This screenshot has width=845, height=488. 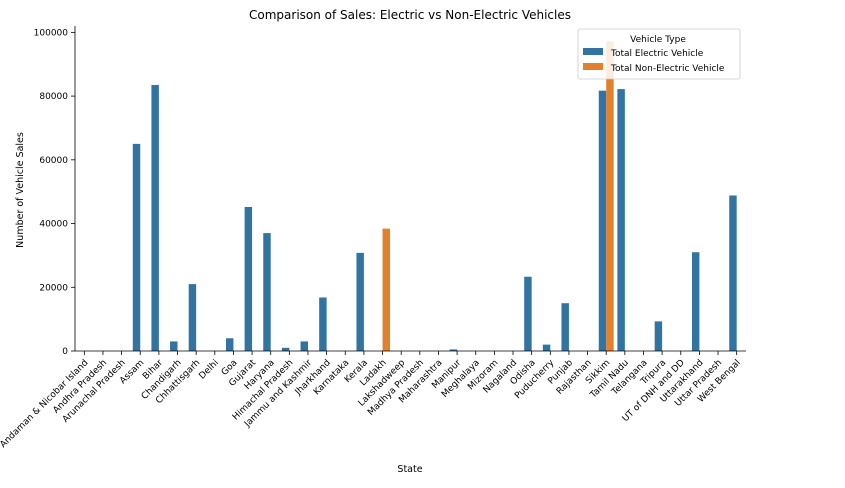 What do you see at coordinates (409, 469) in the screenshot?
I see `x-axis-label: State` at bounding box center [409, 469].